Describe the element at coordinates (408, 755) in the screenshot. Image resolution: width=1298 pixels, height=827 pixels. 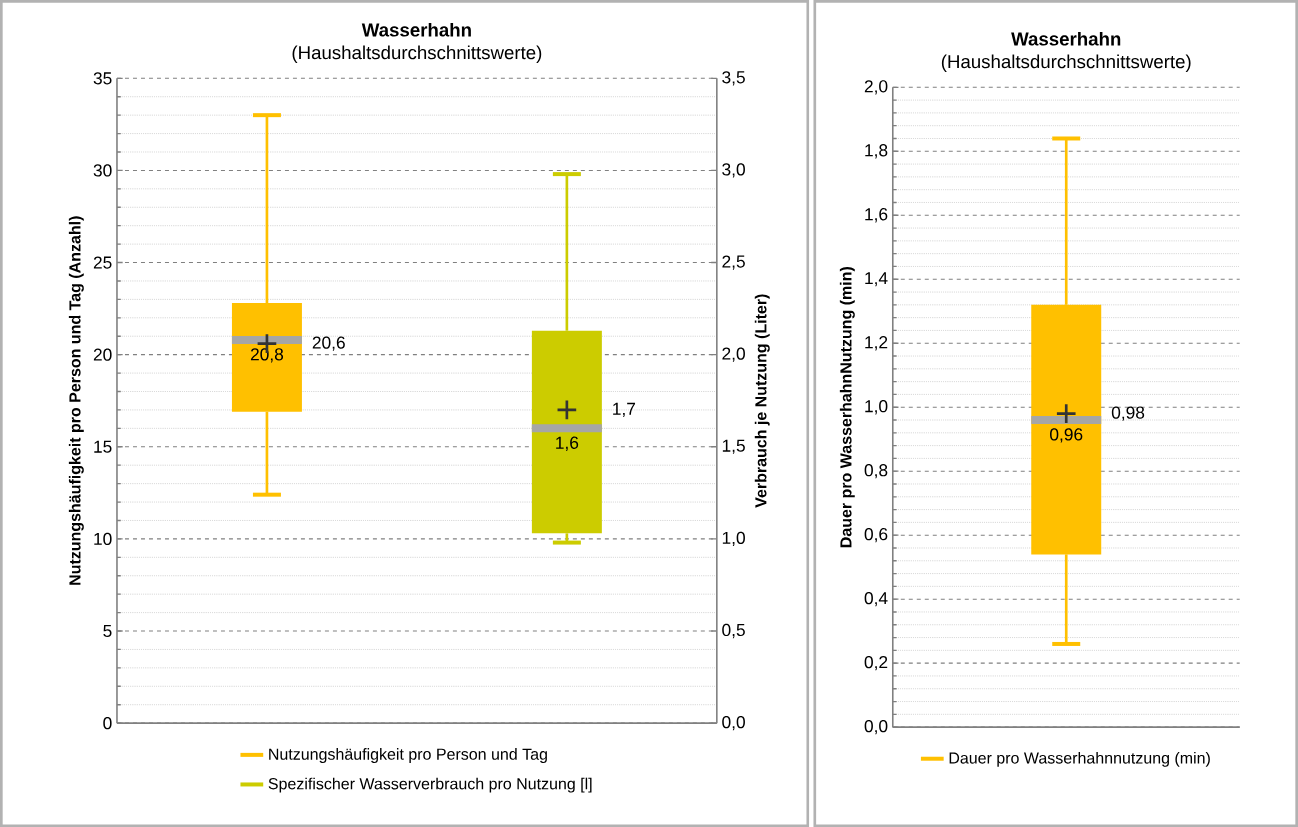
I see `legend-label: Nutzungshäufigkeit pro Person und Tag` at that location.